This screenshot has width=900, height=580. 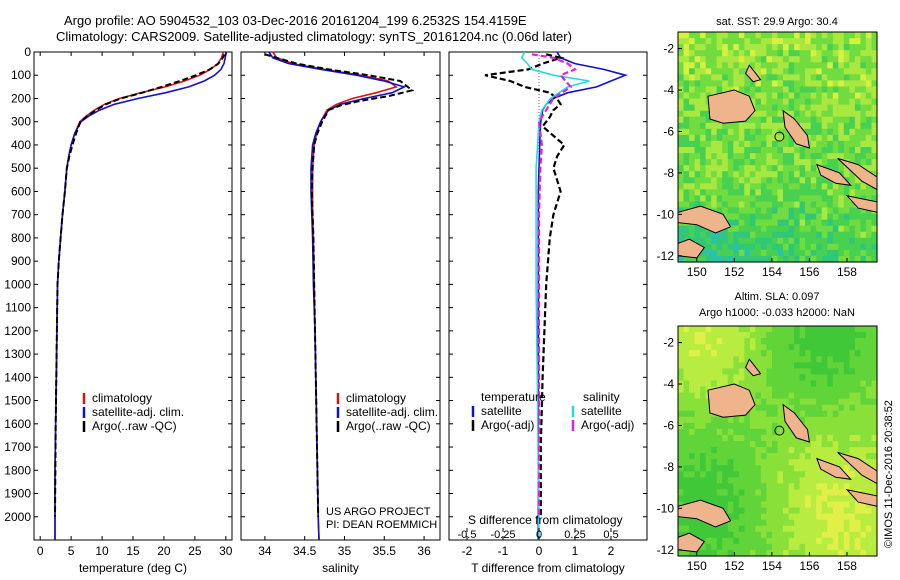 I want to click on legend-title: temperature, so click(x=513, y=397).